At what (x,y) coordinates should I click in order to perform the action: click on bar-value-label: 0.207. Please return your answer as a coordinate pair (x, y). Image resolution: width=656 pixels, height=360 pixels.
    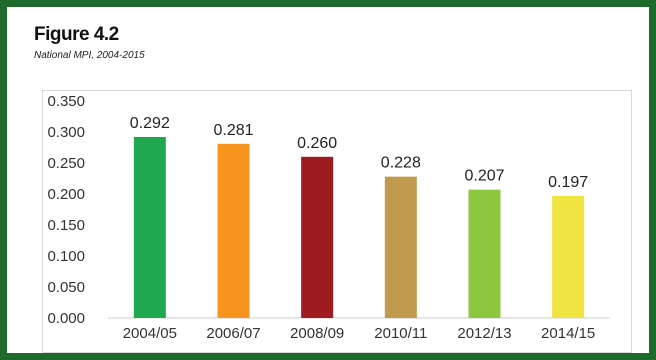
    Looking at the image, I should click on (484, 176).